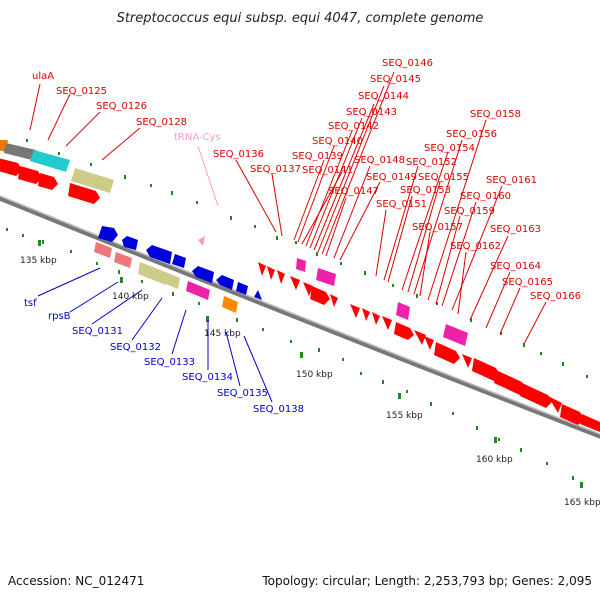 The width and height of the screenshot is (600, 600). Describe the element at coordinates (169, 362) in the screenshot. I see `gene-label: SEQ_0133` at that location.